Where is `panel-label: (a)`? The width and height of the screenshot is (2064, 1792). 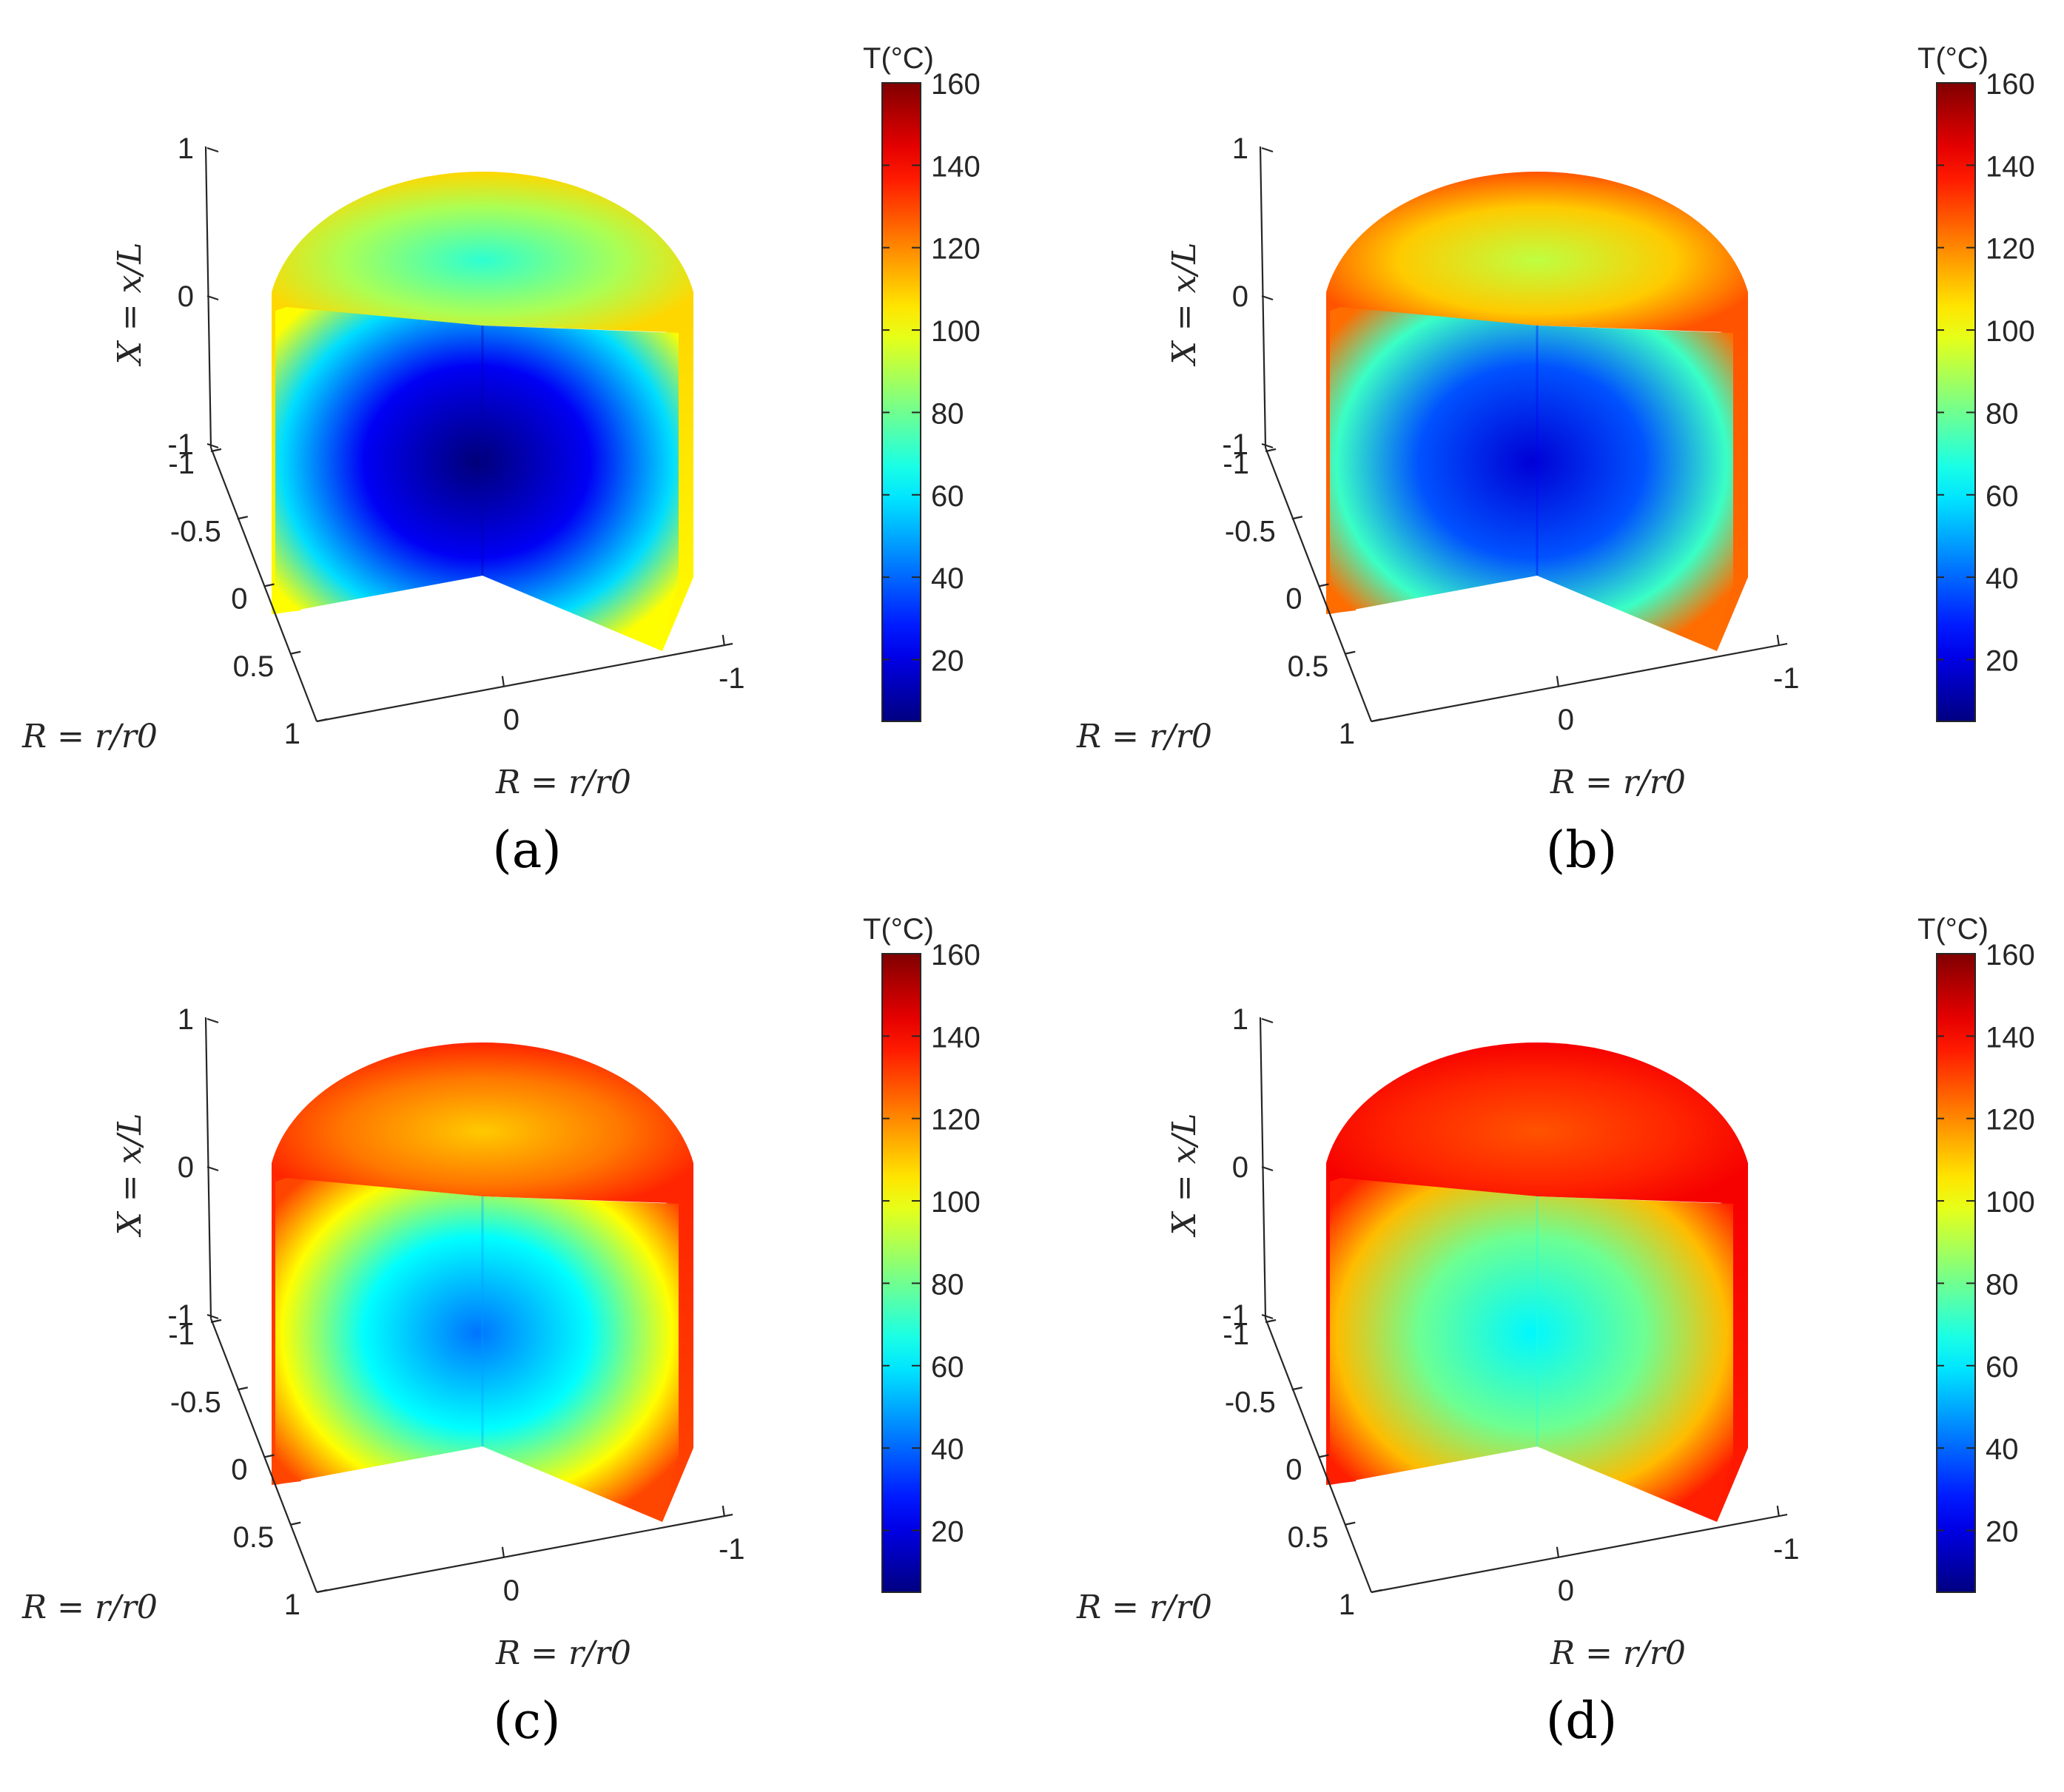
panel-label: (a) is located at coordinates (527, 850).